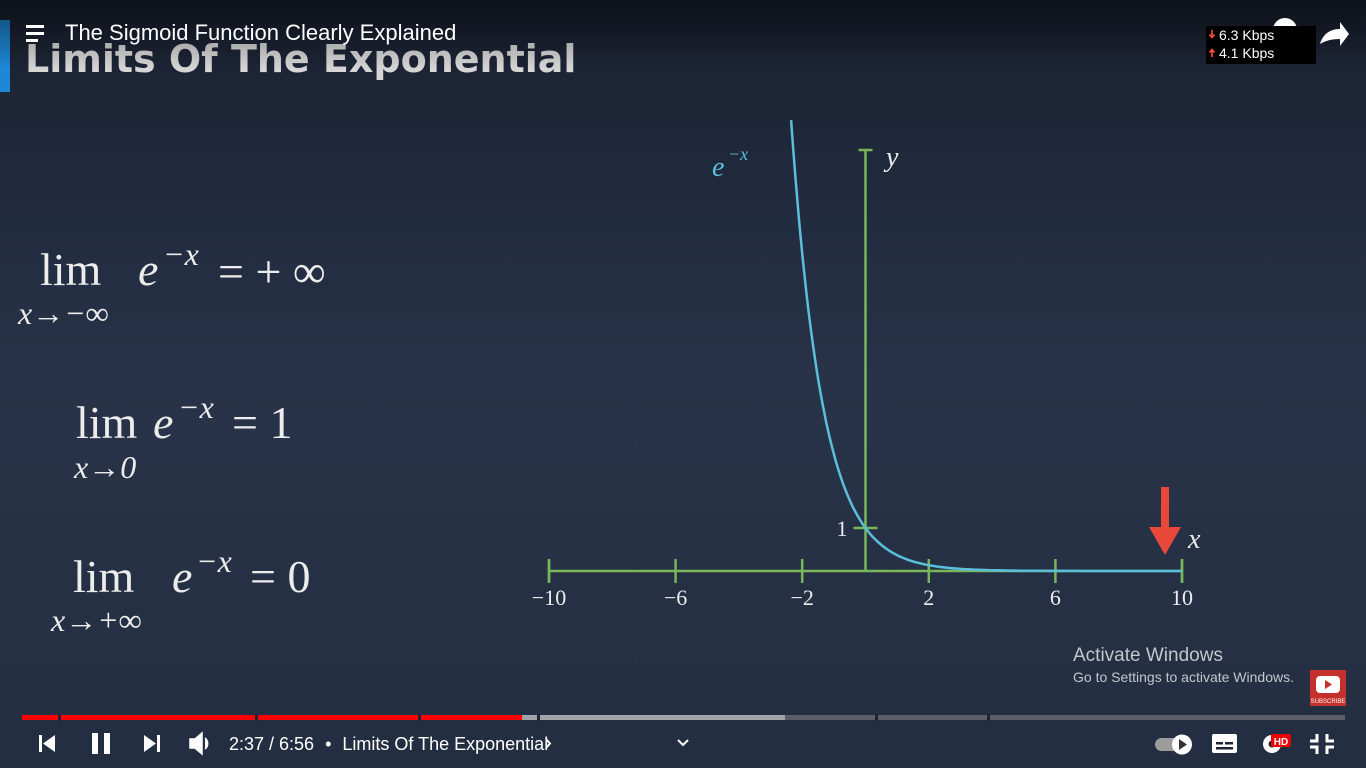 This screenshot has height=768, width=1366. I want to click on settings-button: HD, so click(1277, 743).